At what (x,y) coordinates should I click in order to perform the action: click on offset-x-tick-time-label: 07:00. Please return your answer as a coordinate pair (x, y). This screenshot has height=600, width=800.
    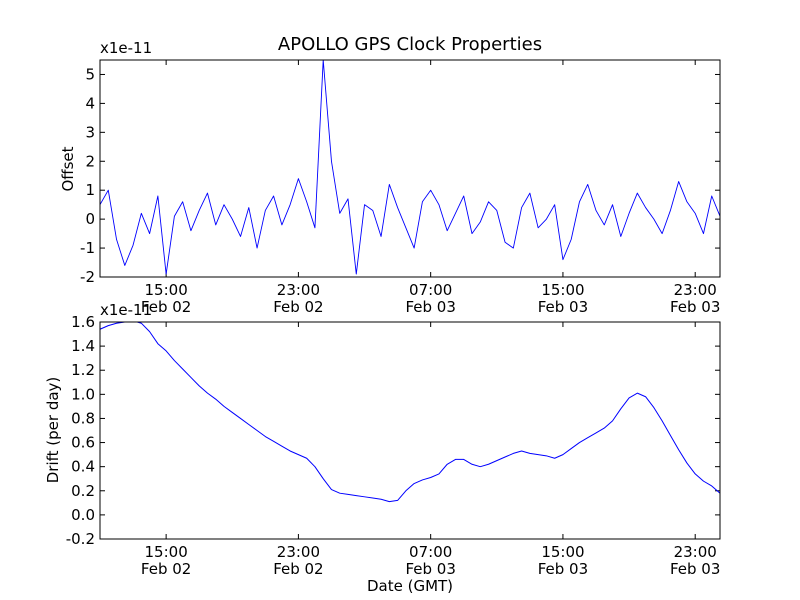
    Looking at the image, I should click on (430, 290).